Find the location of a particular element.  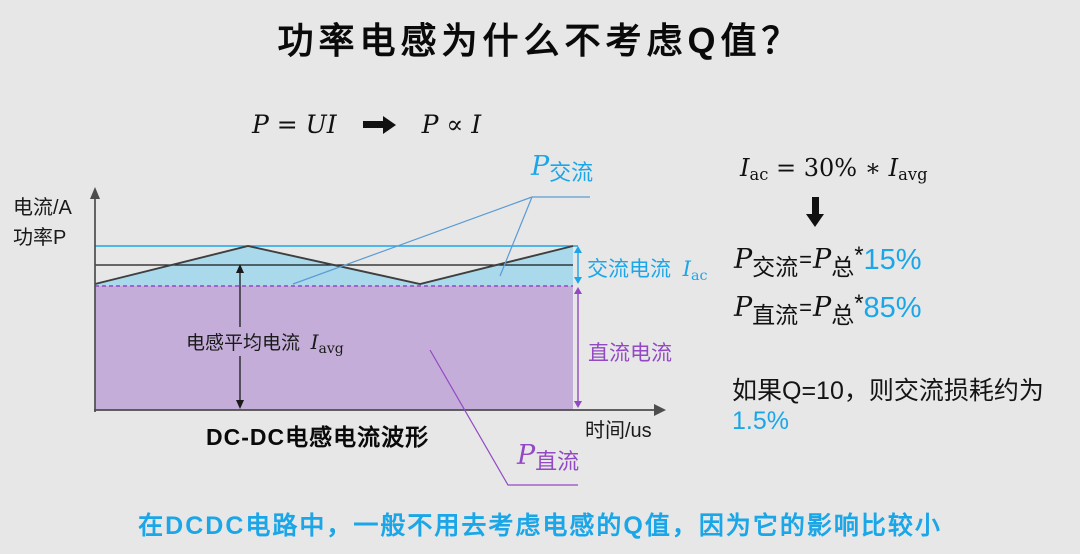

iac-sub2: avg is located at coordinates (913, 175).